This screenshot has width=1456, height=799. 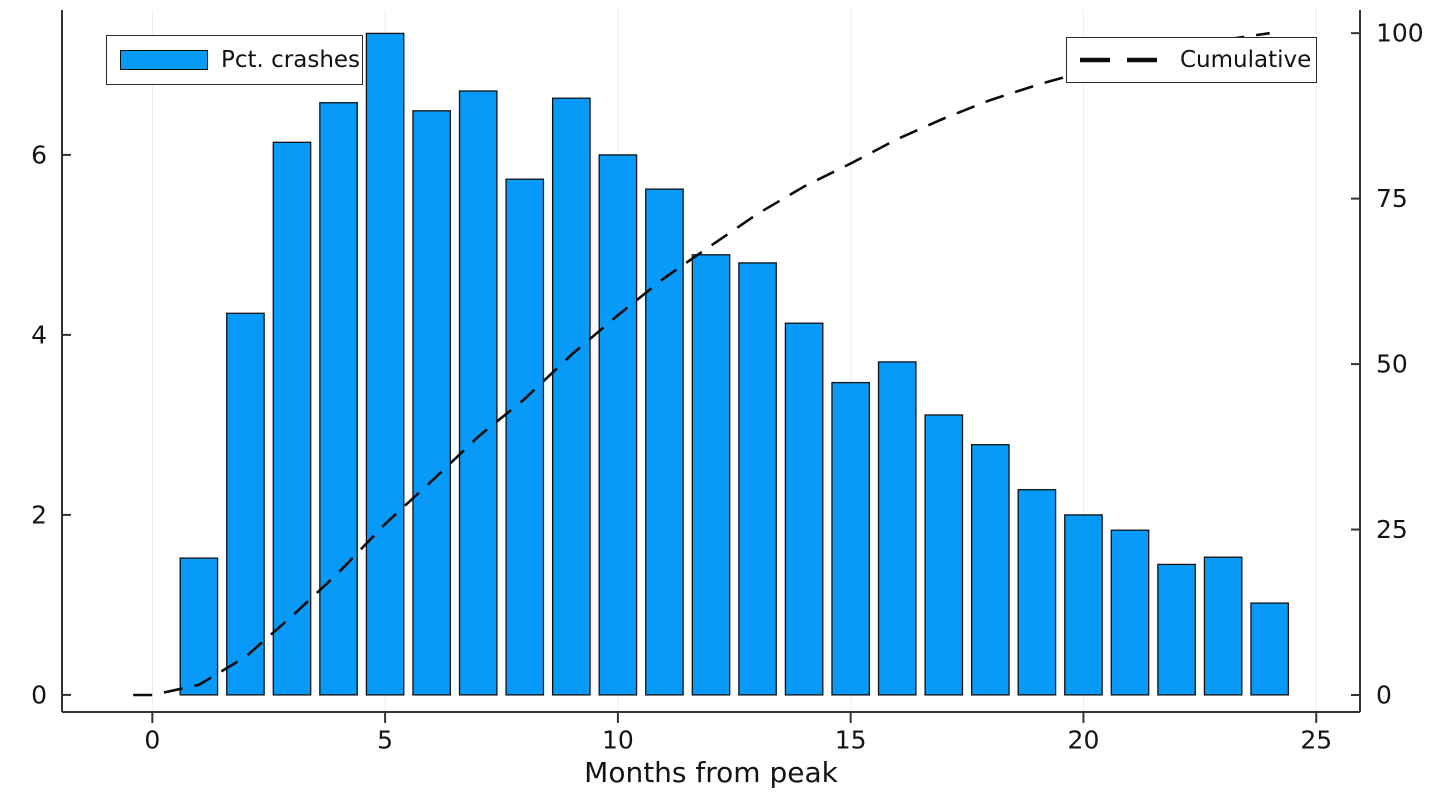 What do you see at coordinates (851, 740) in the screenshot?
I see `x-tick-label: 15` at bounding box center [851, 740].